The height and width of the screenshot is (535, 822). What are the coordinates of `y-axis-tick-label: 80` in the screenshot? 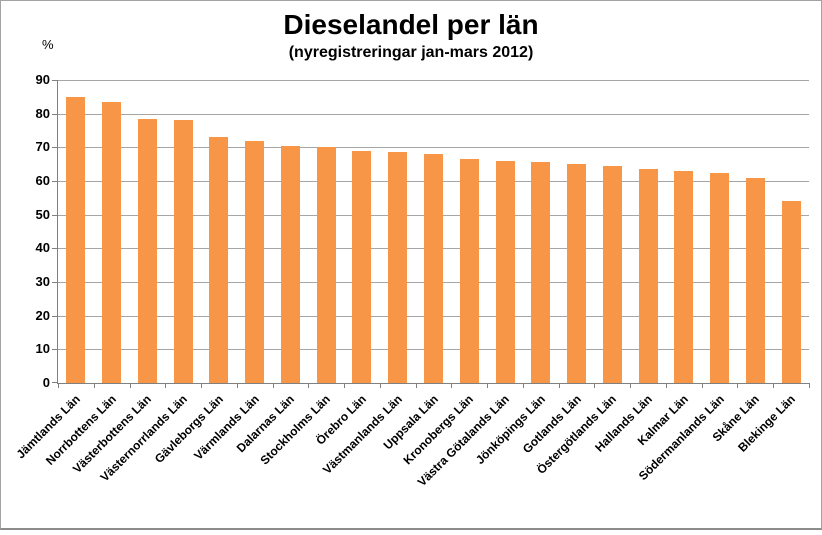 It's located at (42, 113).